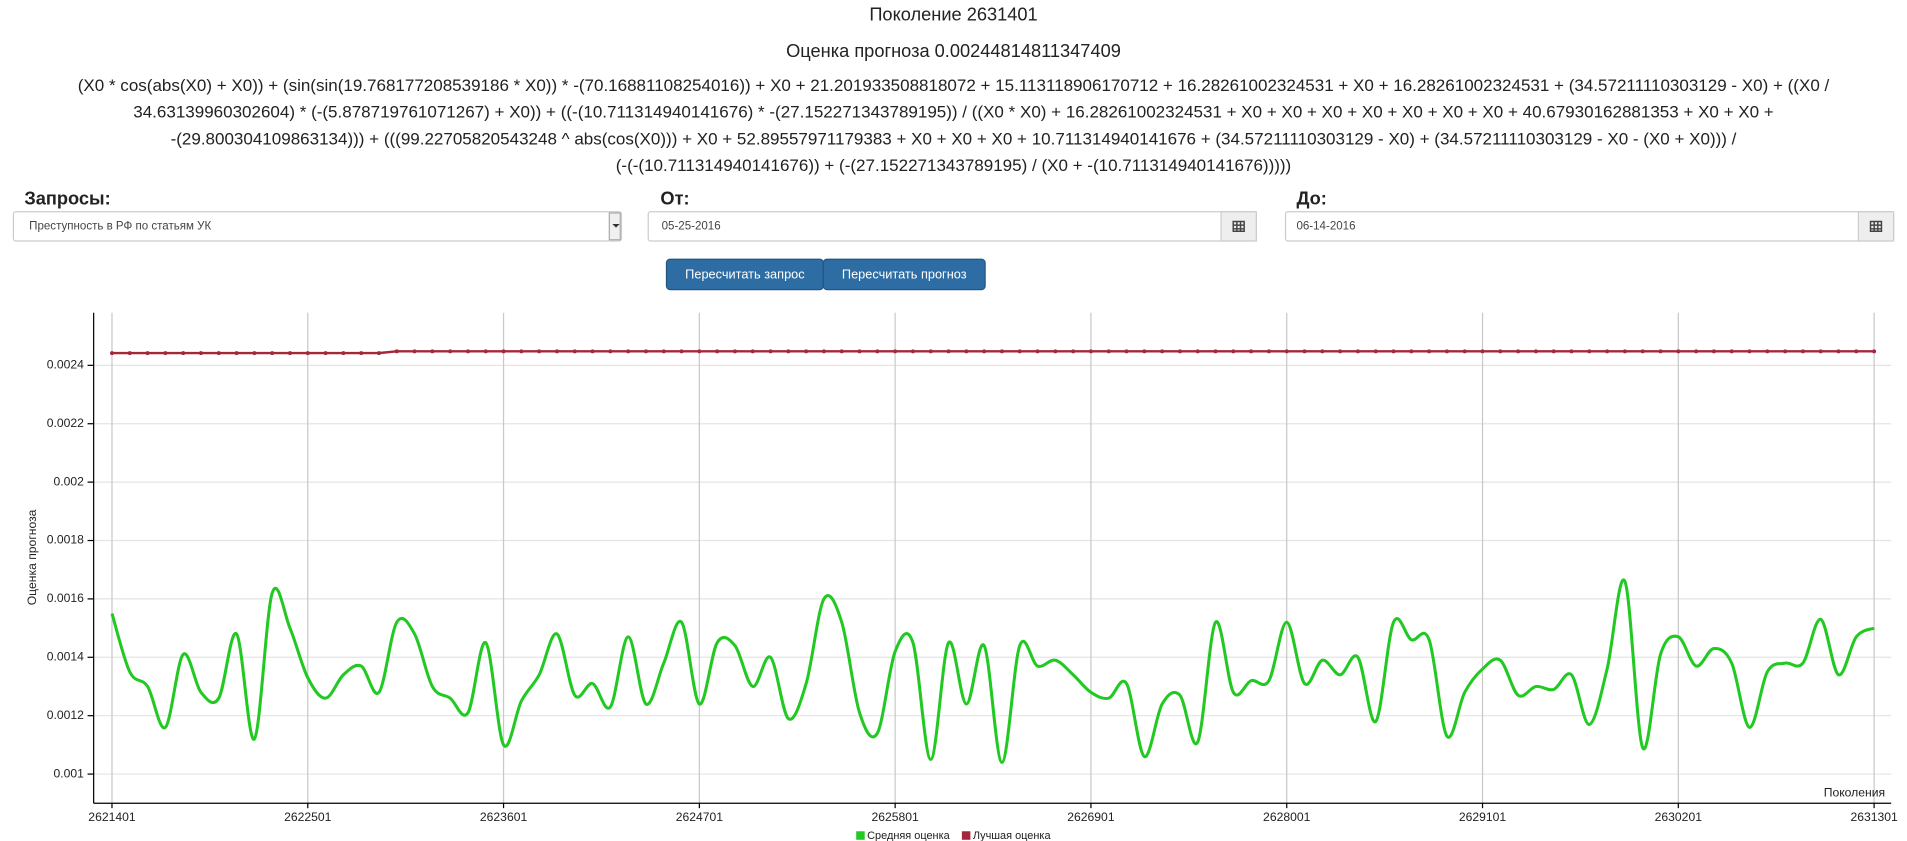  What do you see at coordinates (1679, 817) in the screenshot?
I see `x-tick-label: 2630201` at bounding box center [1679, 817].